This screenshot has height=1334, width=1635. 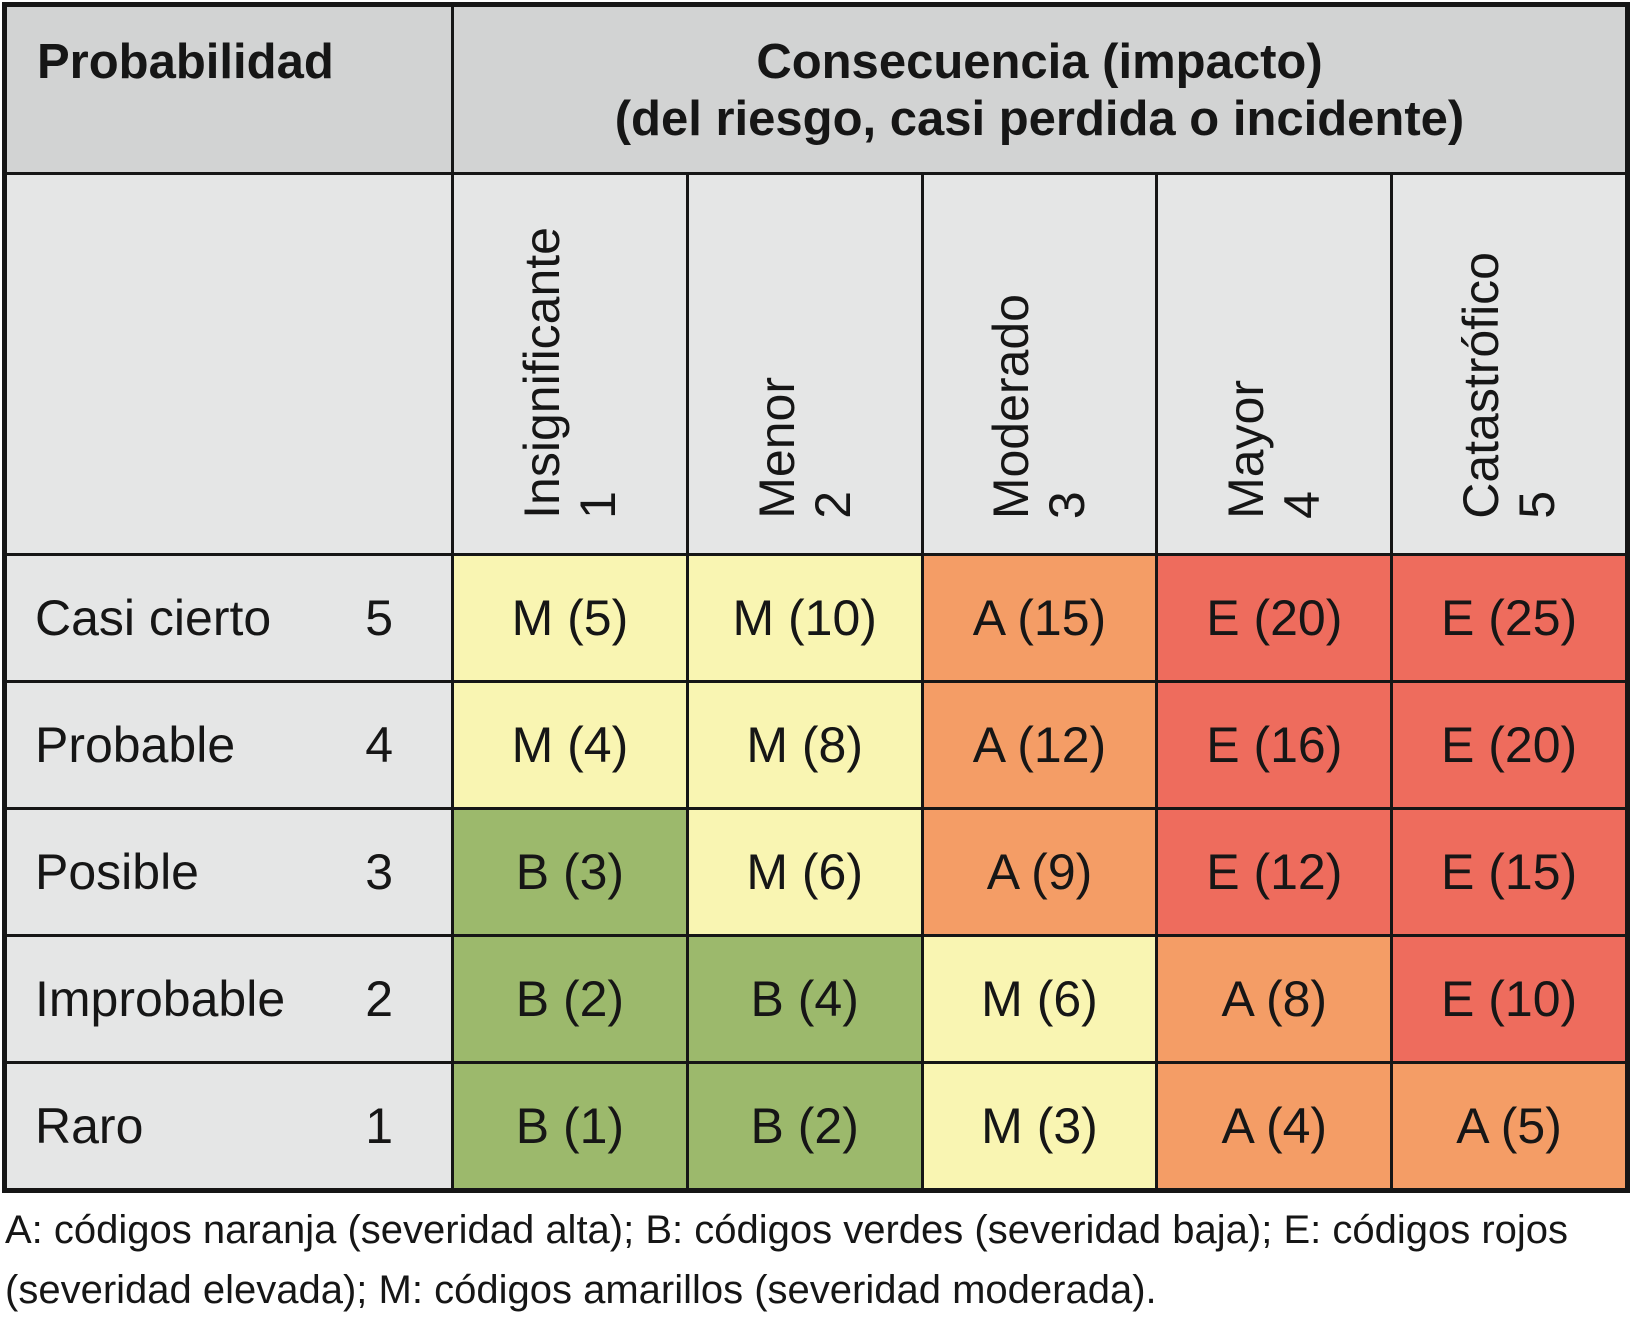 What do you see at coordinates (229, 1126) in the screenshot?
I see `row-label-raro: Raro 1` at bounding box center [229, 1126].